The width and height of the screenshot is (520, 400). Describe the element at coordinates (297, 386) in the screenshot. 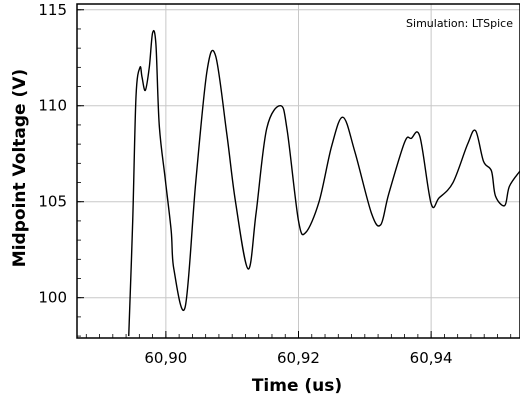

I see `x-axis-title: Time (us)` at that location.